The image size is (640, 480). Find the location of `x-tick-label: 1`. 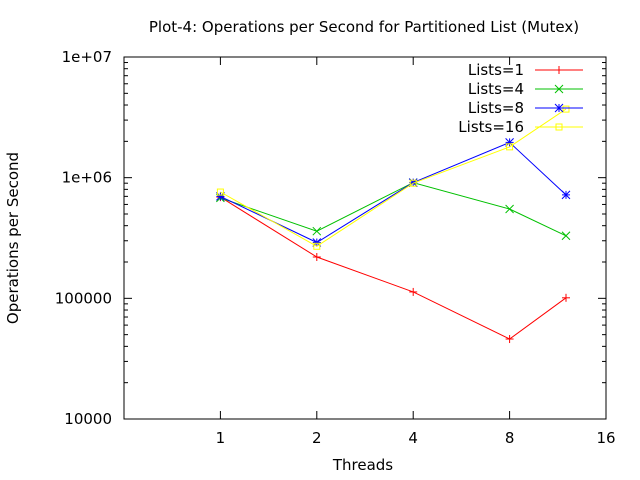

x-tick-label: 1 is located at coordinates (221, 438).